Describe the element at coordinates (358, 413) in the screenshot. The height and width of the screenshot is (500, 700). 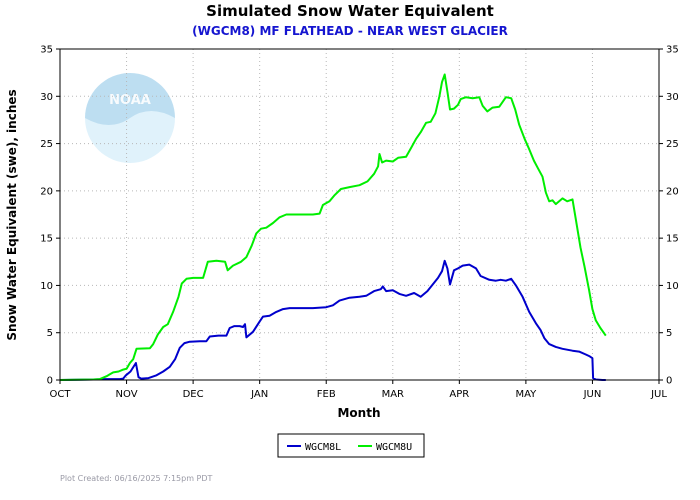
I see `x-axis-label: Month` at that location.